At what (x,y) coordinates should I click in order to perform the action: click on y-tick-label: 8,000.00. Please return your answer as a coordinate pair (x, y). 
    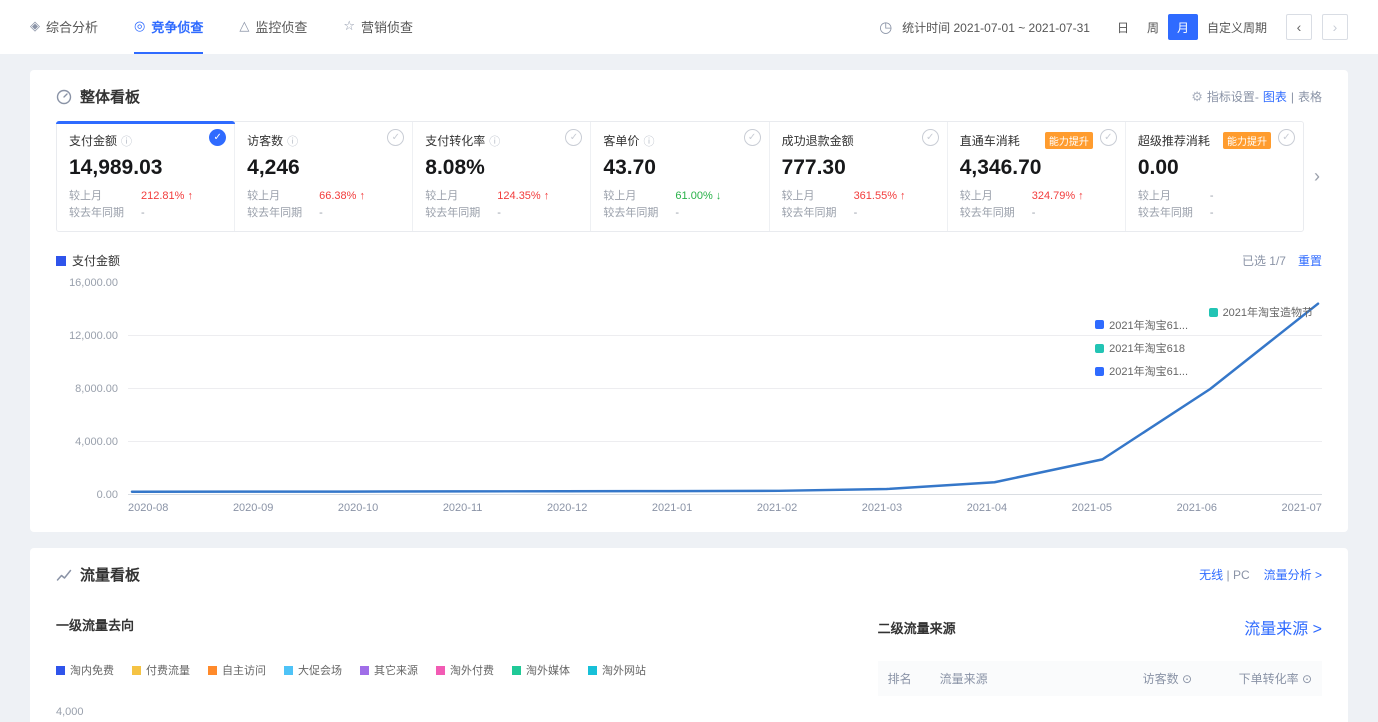
    Looking at the image, I should click on (96, 389).